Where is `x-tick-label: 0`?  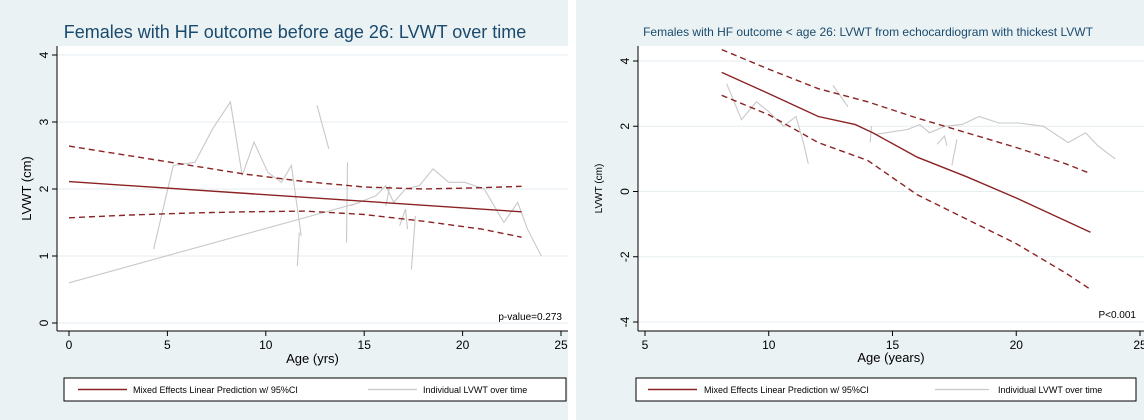 x-tick-label: 0 is located at coordinates (69, 345).